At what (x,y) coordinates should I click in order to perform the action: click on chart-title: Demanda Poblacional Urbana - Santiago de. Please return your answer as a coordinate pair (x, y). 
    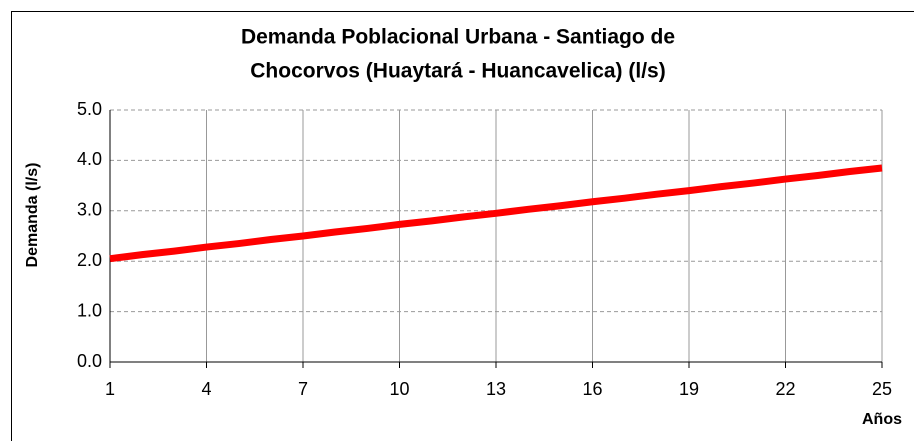
    Looking at the image, I should click on (458, 37).